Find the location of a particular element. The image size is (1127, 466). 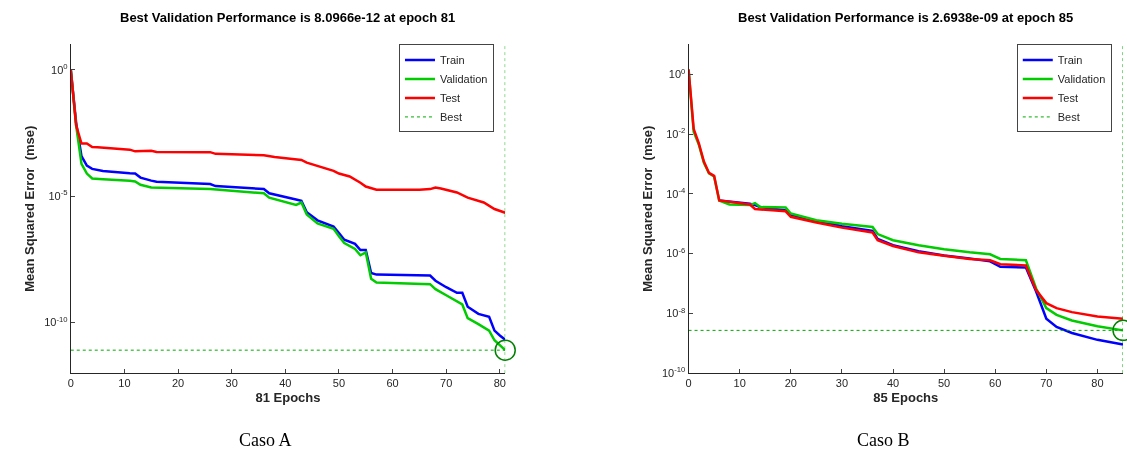

y-tick-label: 10$^{-4}$ is located at coordinates (676, 193).